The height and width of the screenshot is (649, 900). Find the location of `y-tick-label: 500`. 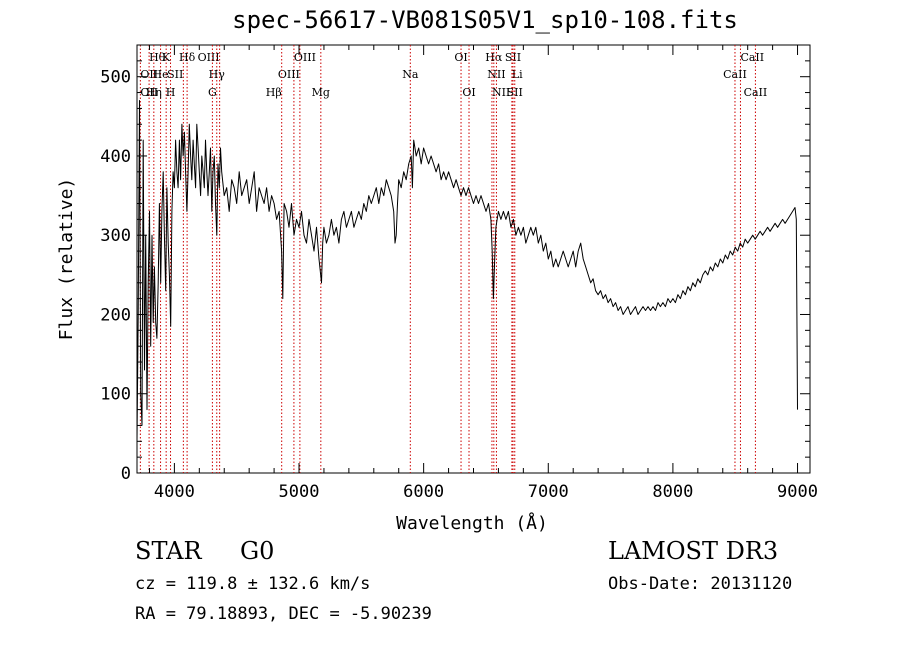

y-tick-label: 500 is located at coordinates (115, 78).